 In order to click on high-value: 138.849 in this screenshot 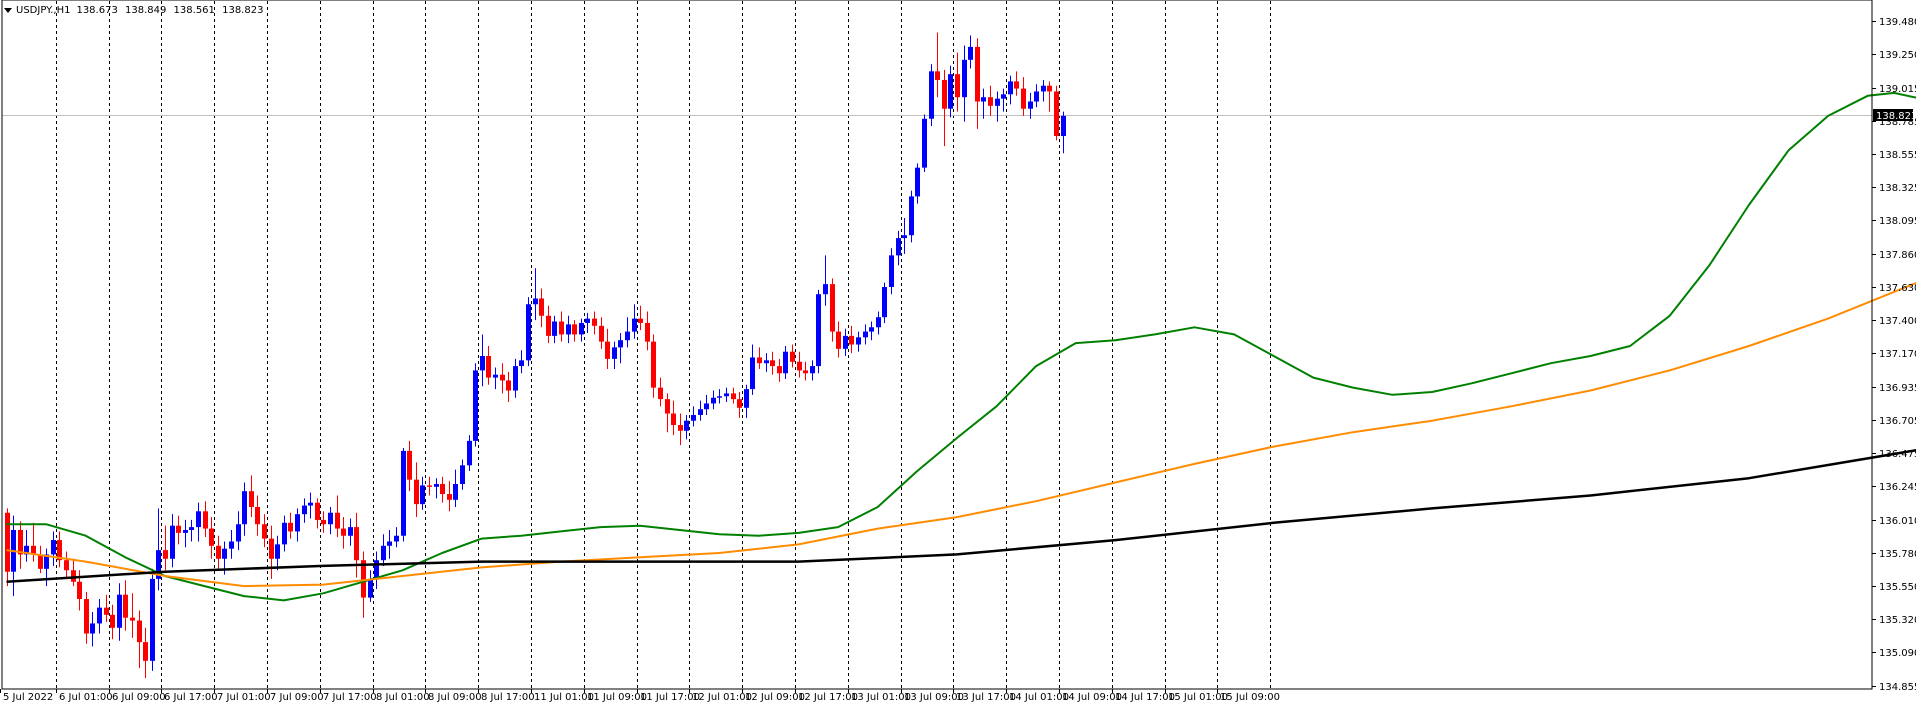, I will do `click(146, 10)`.